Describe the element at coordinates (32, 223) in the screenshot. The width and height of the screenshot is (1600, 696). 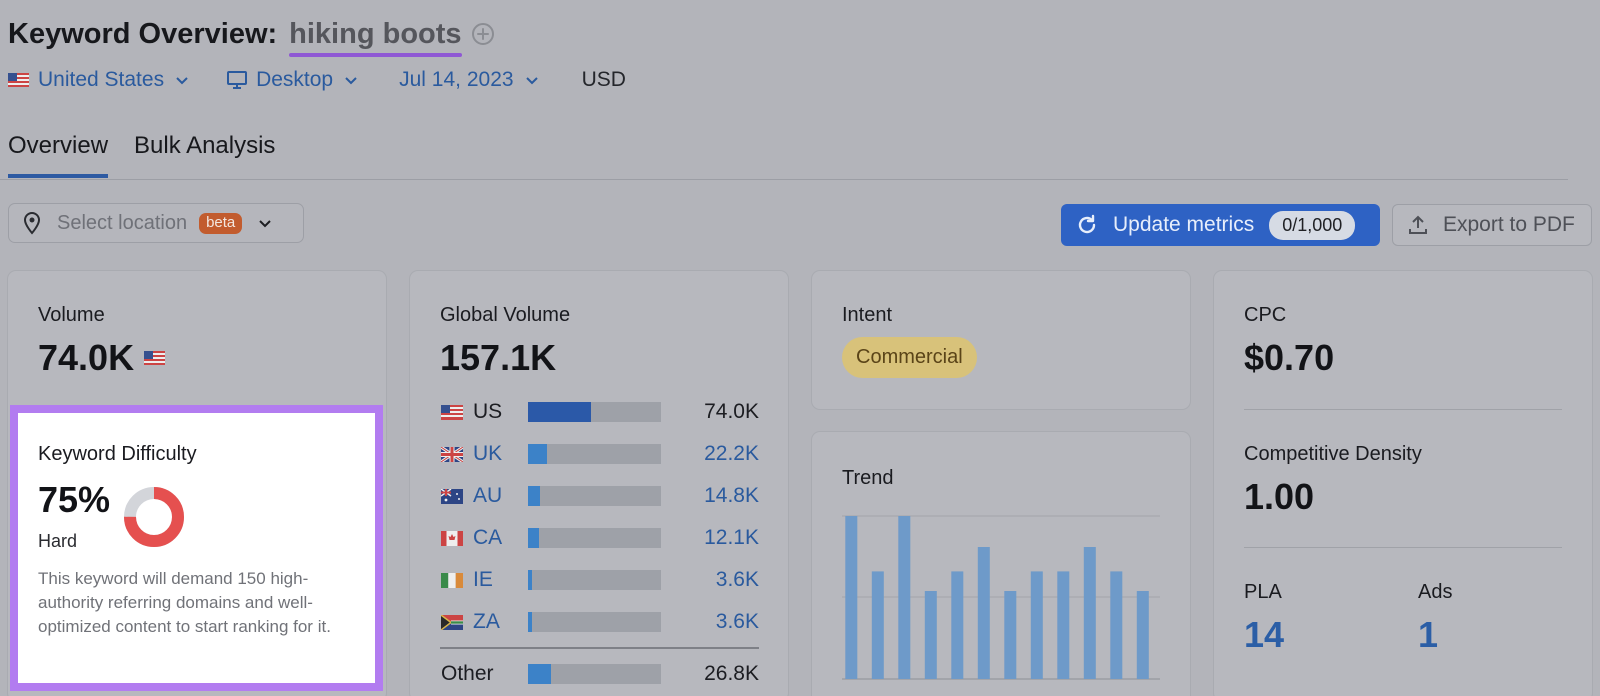
I see `location-pin-icon` at that location.